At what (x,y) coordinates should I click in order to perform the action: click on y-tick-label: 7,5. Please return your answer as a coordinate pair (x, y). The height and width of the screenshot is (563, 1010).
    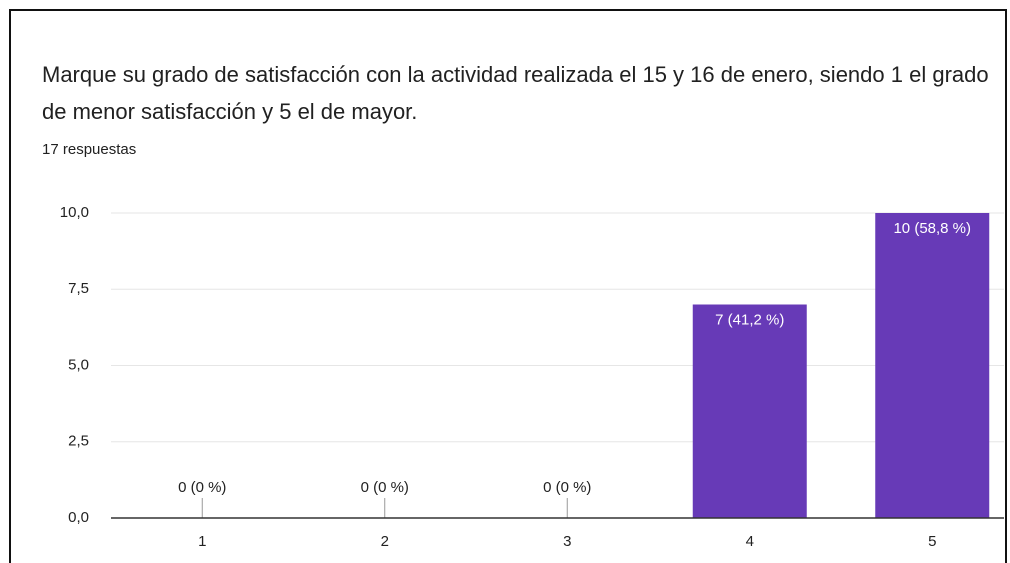
    Looking at the image, I should click on (78, 288).